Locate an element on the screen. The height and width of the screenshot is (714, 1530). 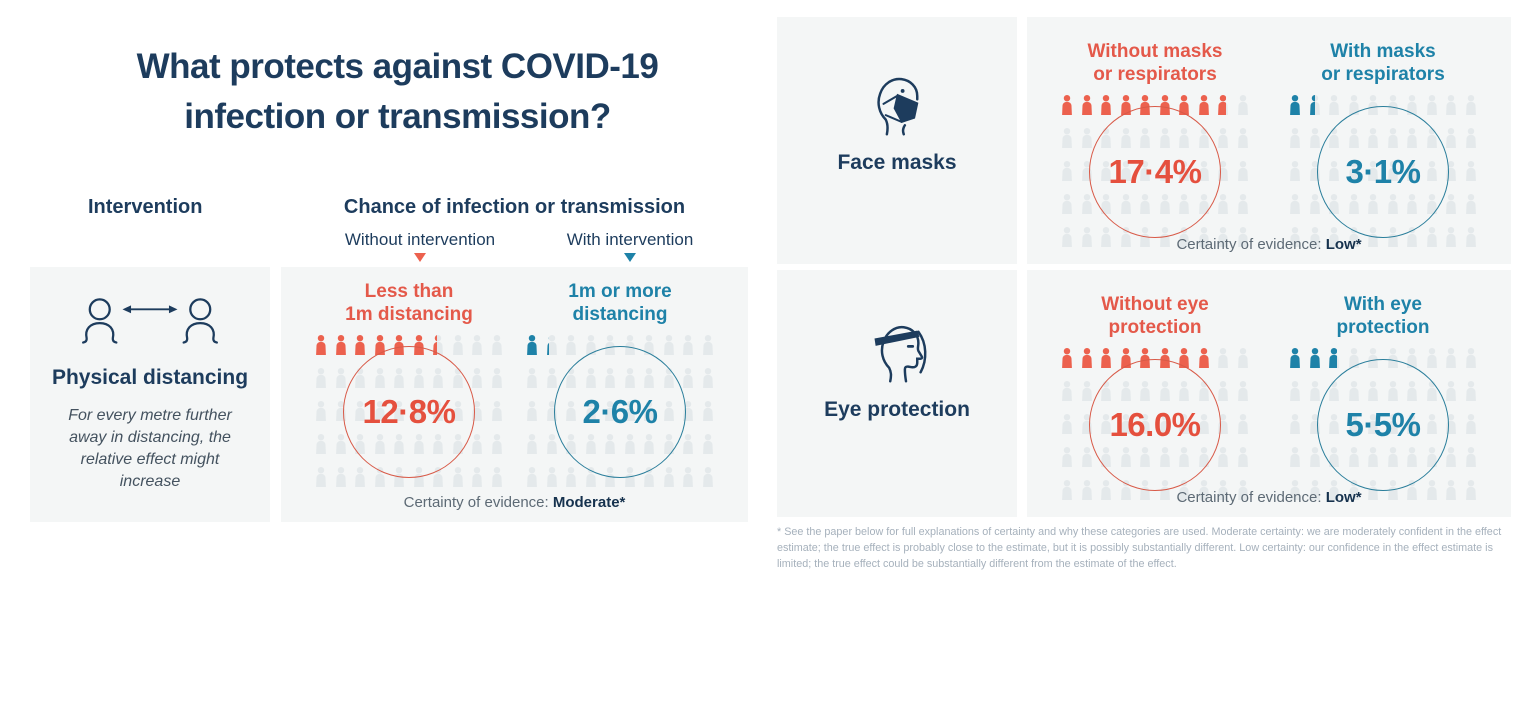
intervention-header: Intervention is located at coordinates (145, 207).